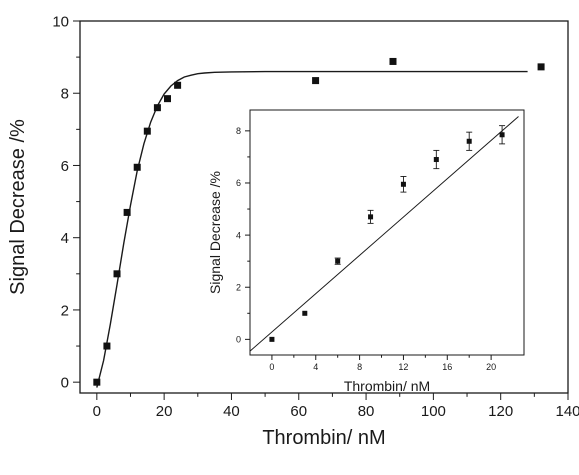 The width and height of the screenshot is (579, 475). What do you see at coordinates (366, 411) in the screenshot?
I see `main-x-tick-label: 80` at bounding box center [366, 411].